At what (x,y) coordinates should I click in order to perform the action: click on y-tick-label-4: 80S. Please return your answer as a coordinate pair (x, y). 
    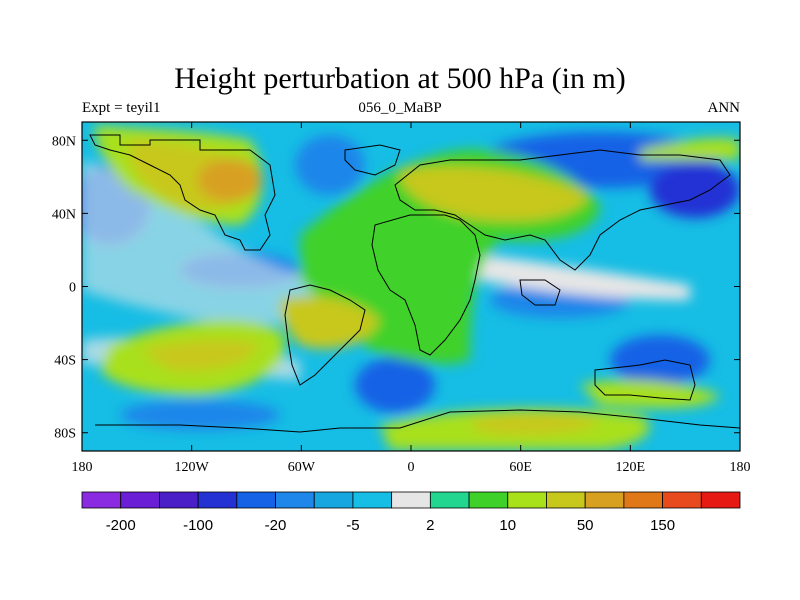
    Looking at the image, I should click on (65, 434).